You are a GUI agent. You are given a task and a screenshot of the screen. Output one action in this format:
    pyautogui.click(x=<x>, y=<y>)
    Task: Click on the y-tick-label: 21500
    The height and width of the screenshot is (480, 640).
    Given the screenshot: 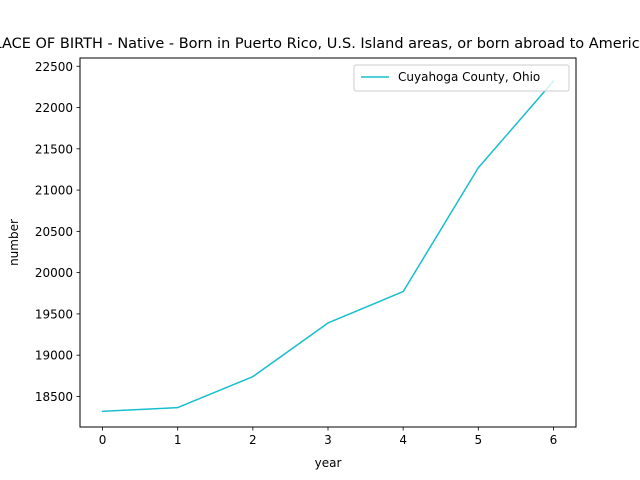 What is the action you would take?
    pyautogui.click(x=54, y=149)
    